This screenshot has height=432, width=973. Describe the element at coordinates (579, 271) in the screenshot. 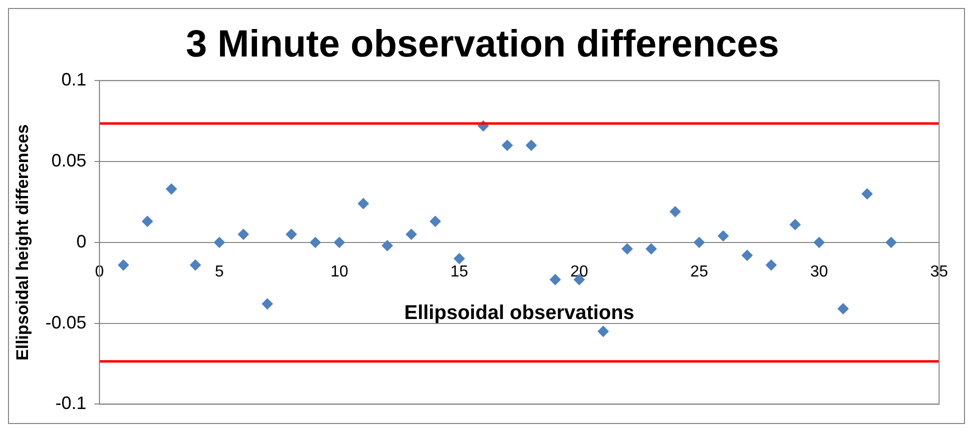

I see `x-tick-label: 20` at that location.